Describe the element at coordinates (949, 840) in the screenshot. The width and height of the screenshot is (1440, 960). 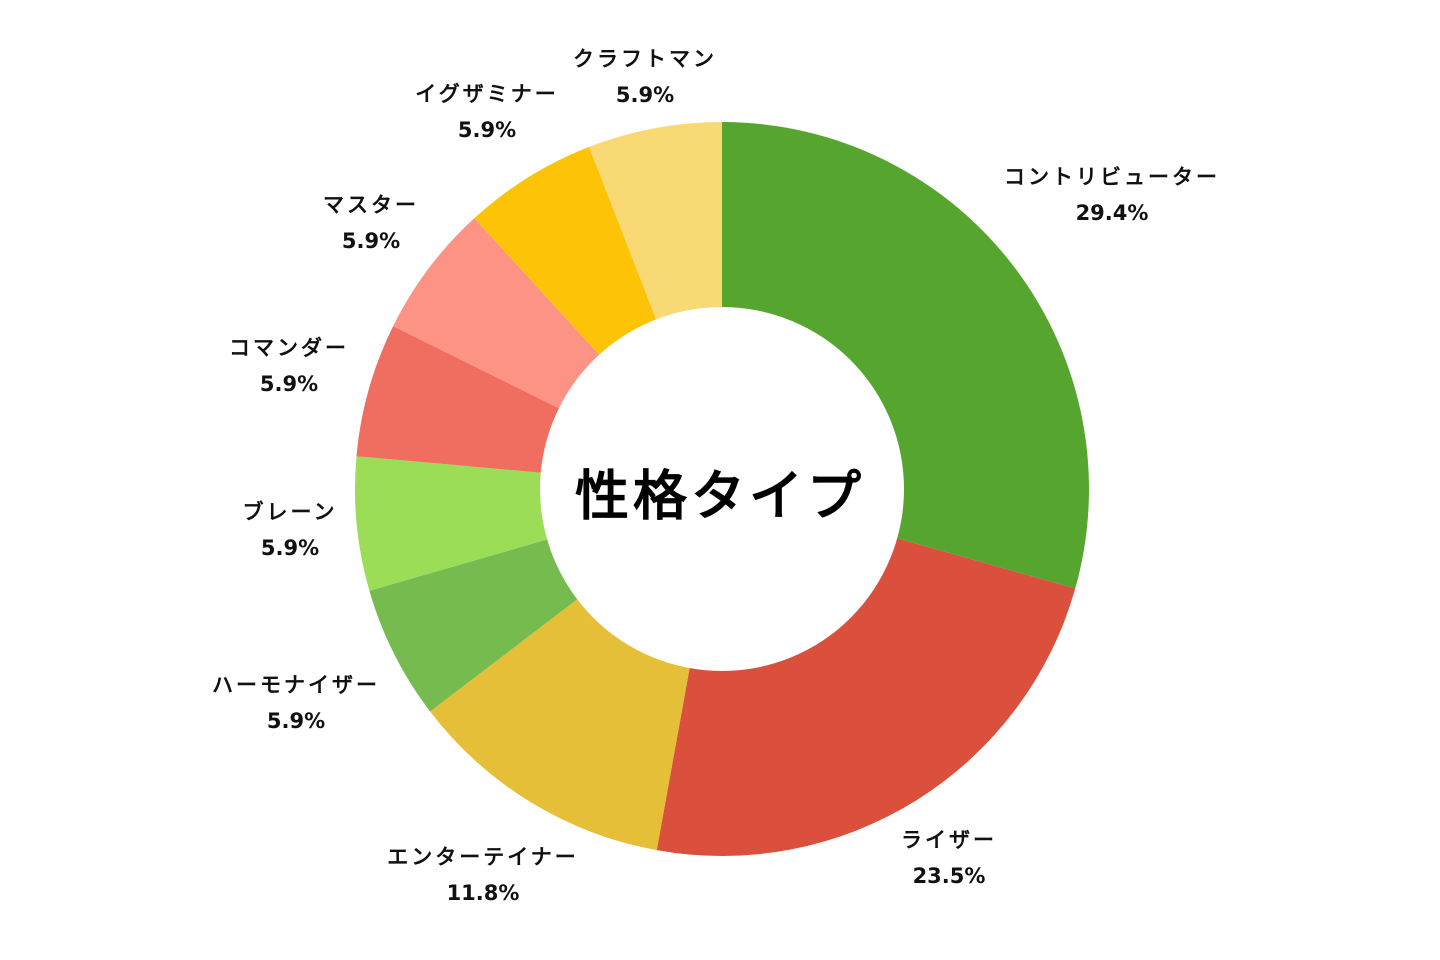
I see `slice-label: ライザー` at that location.